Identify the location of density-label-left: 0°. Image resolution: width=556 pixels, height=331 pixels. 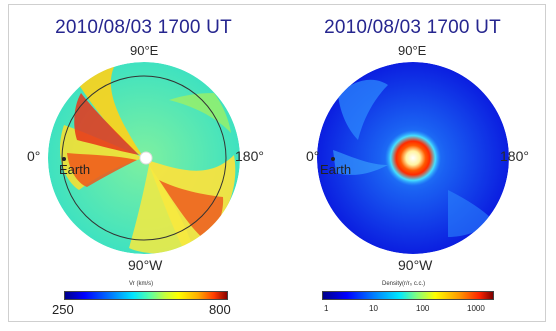
(313, 156).